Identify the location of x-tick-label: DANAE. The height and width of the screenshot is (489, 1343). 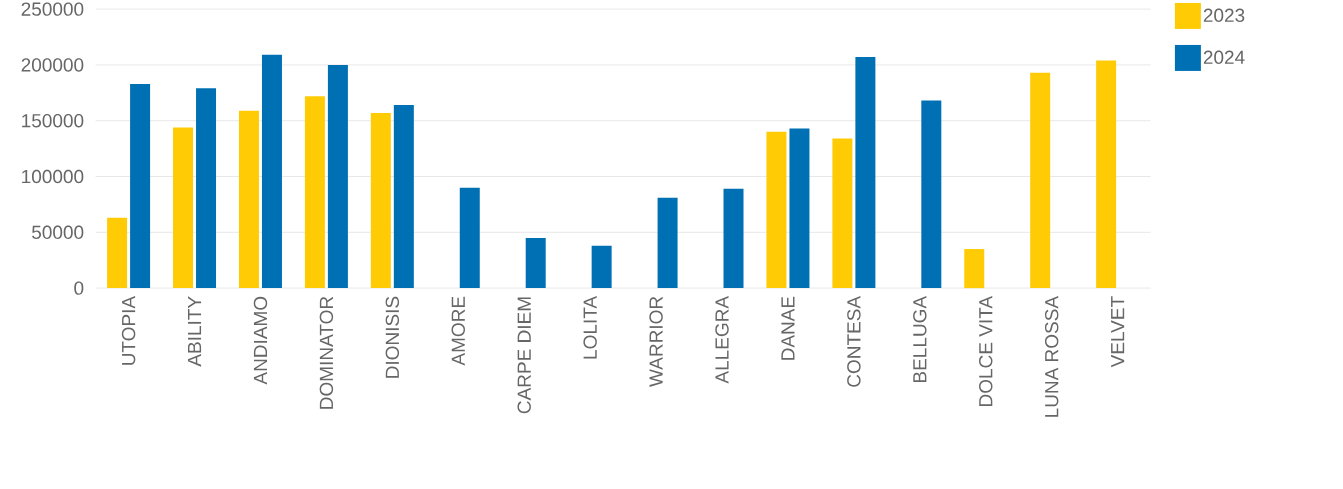
(788, 328).